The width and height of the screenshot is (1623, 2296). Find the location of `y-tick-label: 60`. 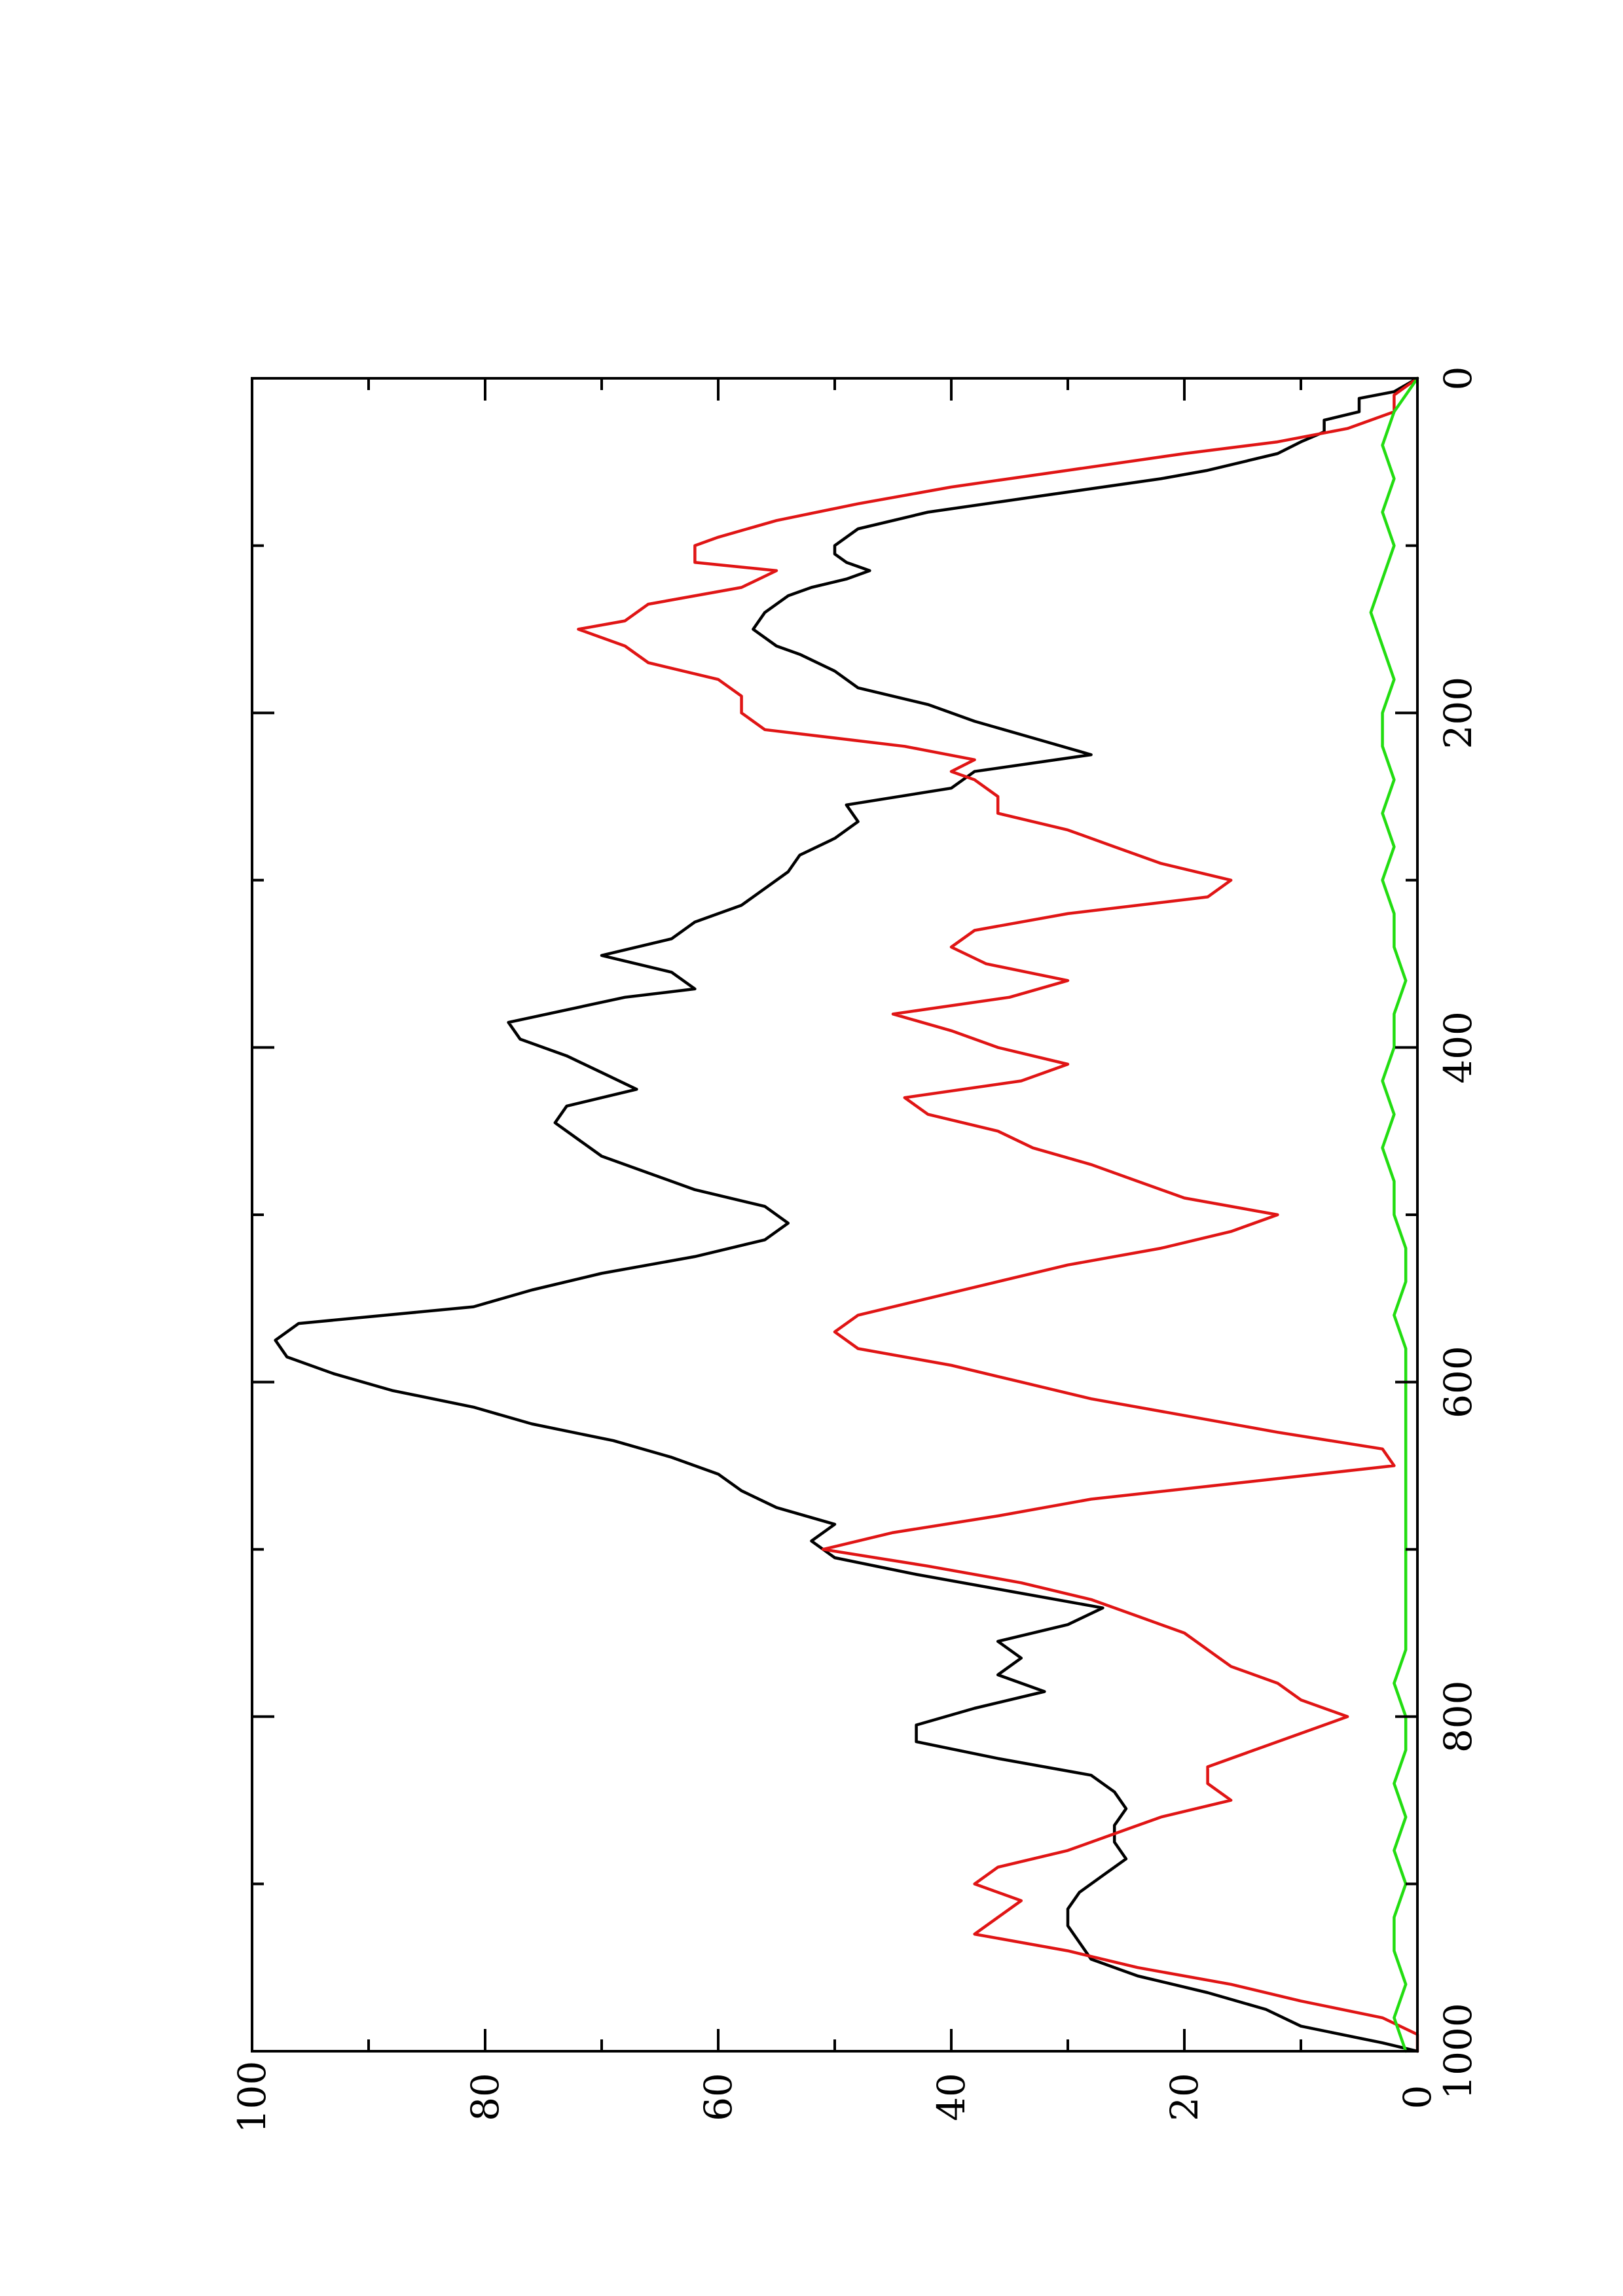

y-tick-label: 60 is located at coordinates (718, 2097).